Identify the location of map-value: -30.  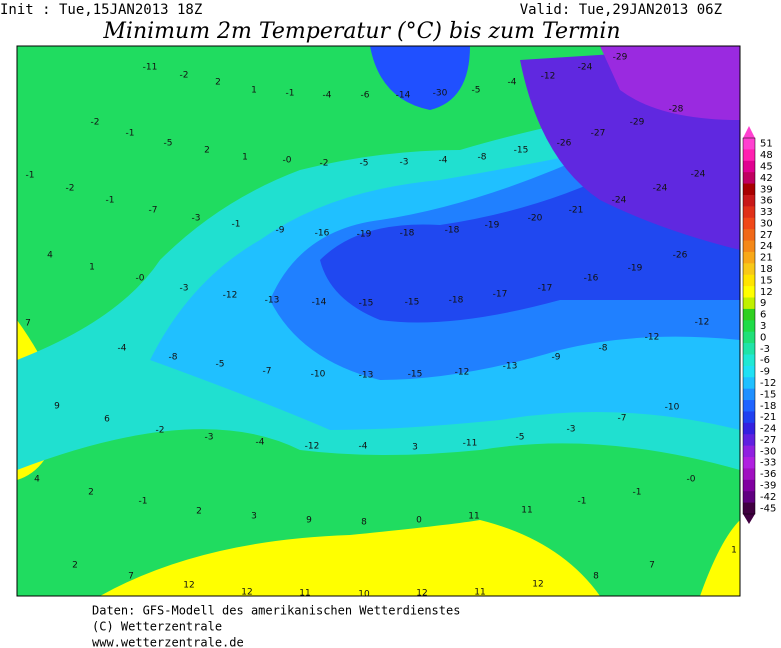
(440, 94).